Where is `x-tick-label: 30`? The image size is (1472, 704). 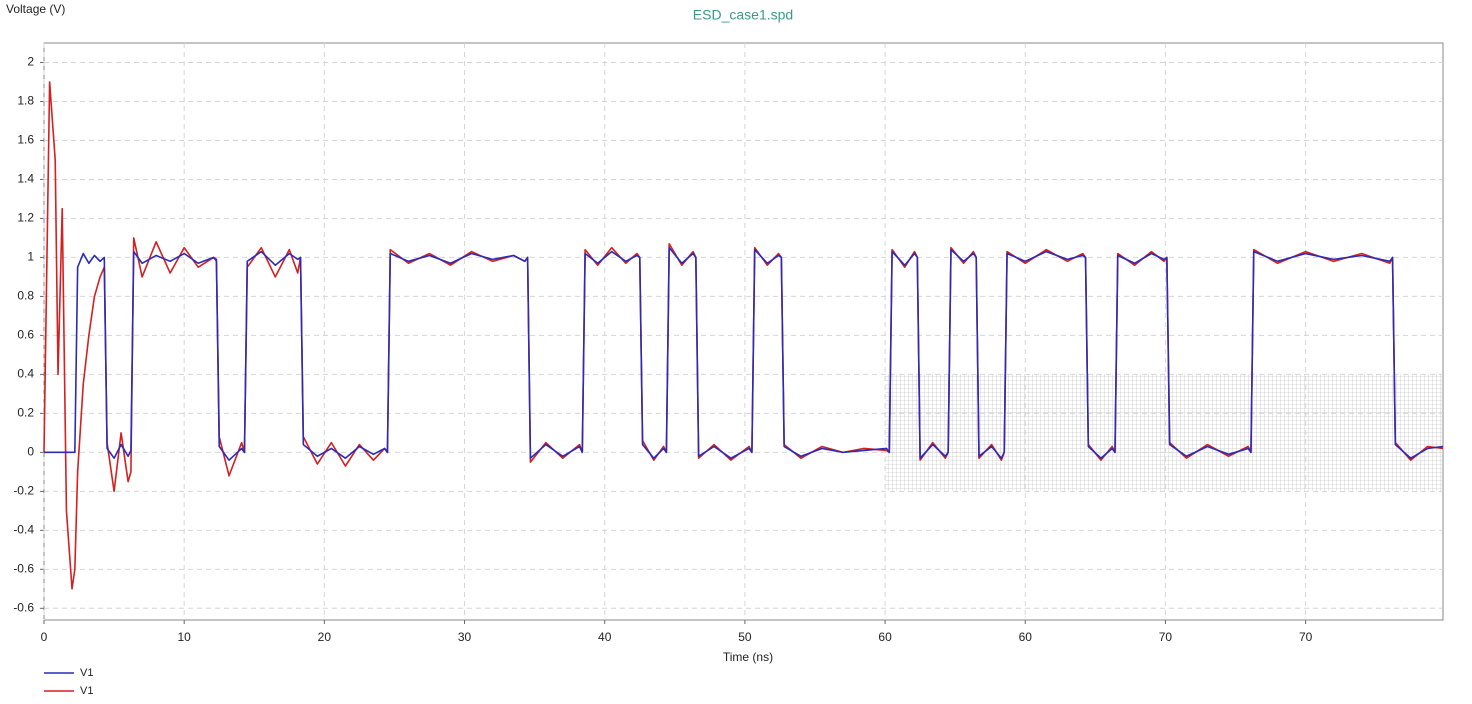 x-tick-label: 30 is located at coordinates (465, 637).